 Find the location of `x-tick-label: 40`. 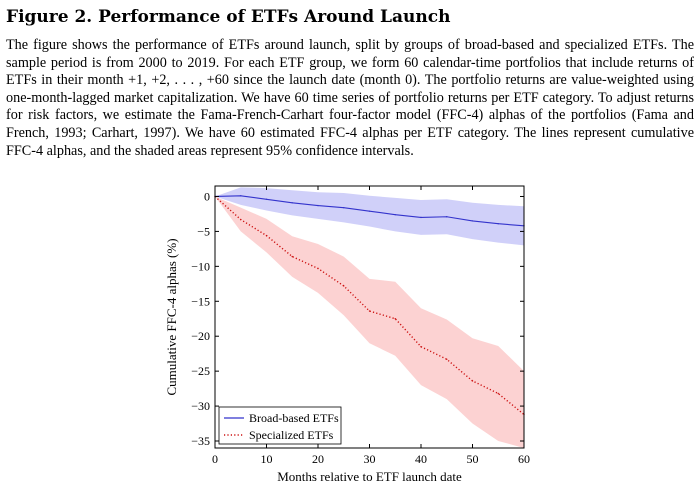

x-tick-label: 40 is located at coordinates (421, 459).